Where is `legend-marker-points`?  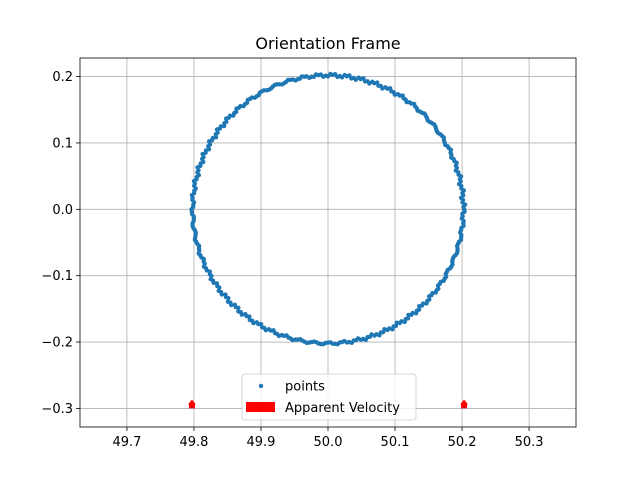
legend-marker-points is located at coordinates (261, 386).